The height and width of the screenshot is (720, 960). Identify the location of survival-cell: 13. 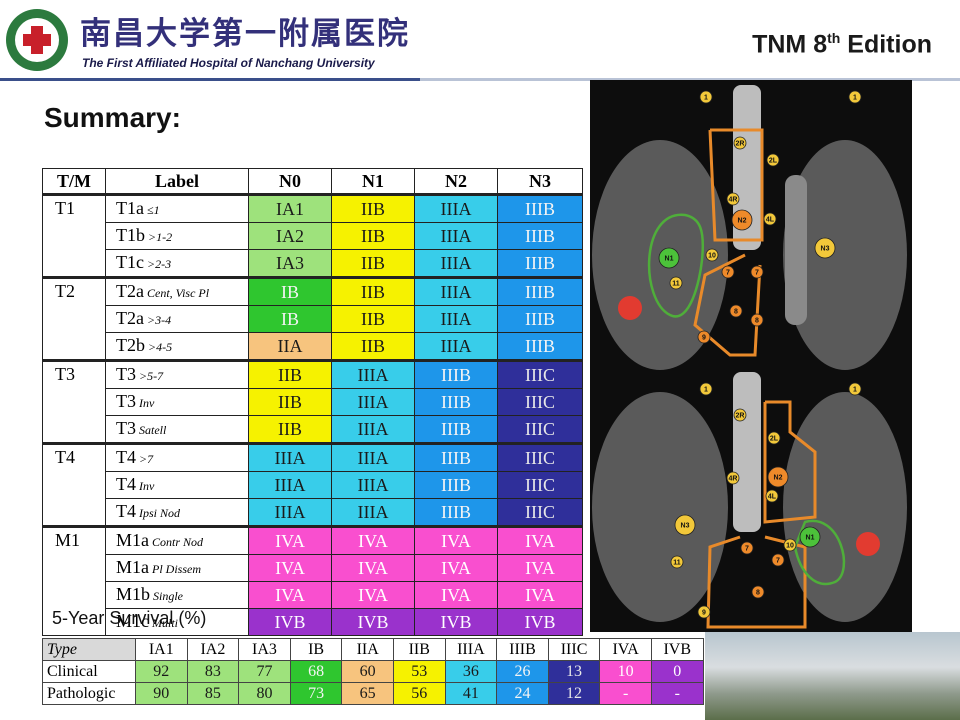
(574, 671).